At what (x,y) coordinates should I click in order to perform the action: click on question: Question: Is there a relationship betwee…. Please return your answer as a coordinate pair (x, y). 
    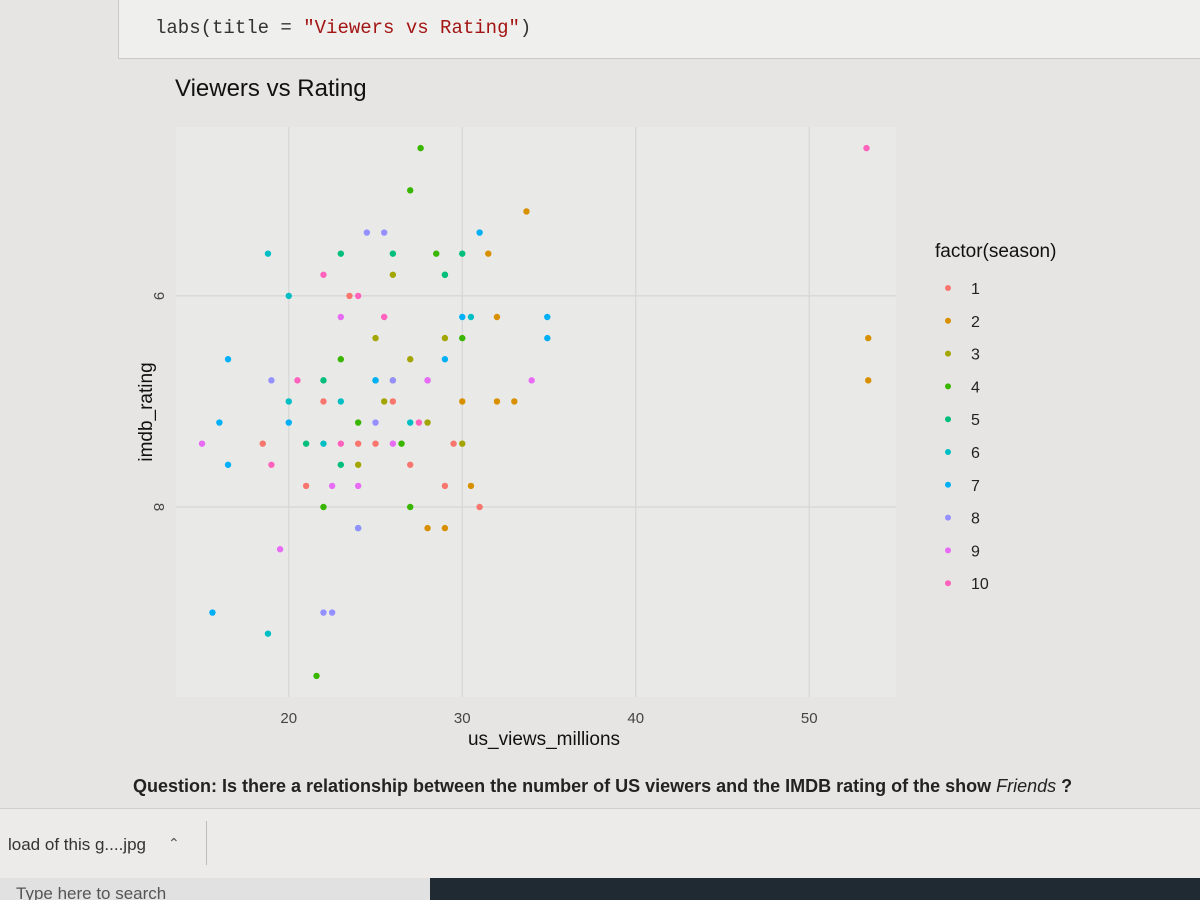
    Looking at the image, I should click on (602, 786).